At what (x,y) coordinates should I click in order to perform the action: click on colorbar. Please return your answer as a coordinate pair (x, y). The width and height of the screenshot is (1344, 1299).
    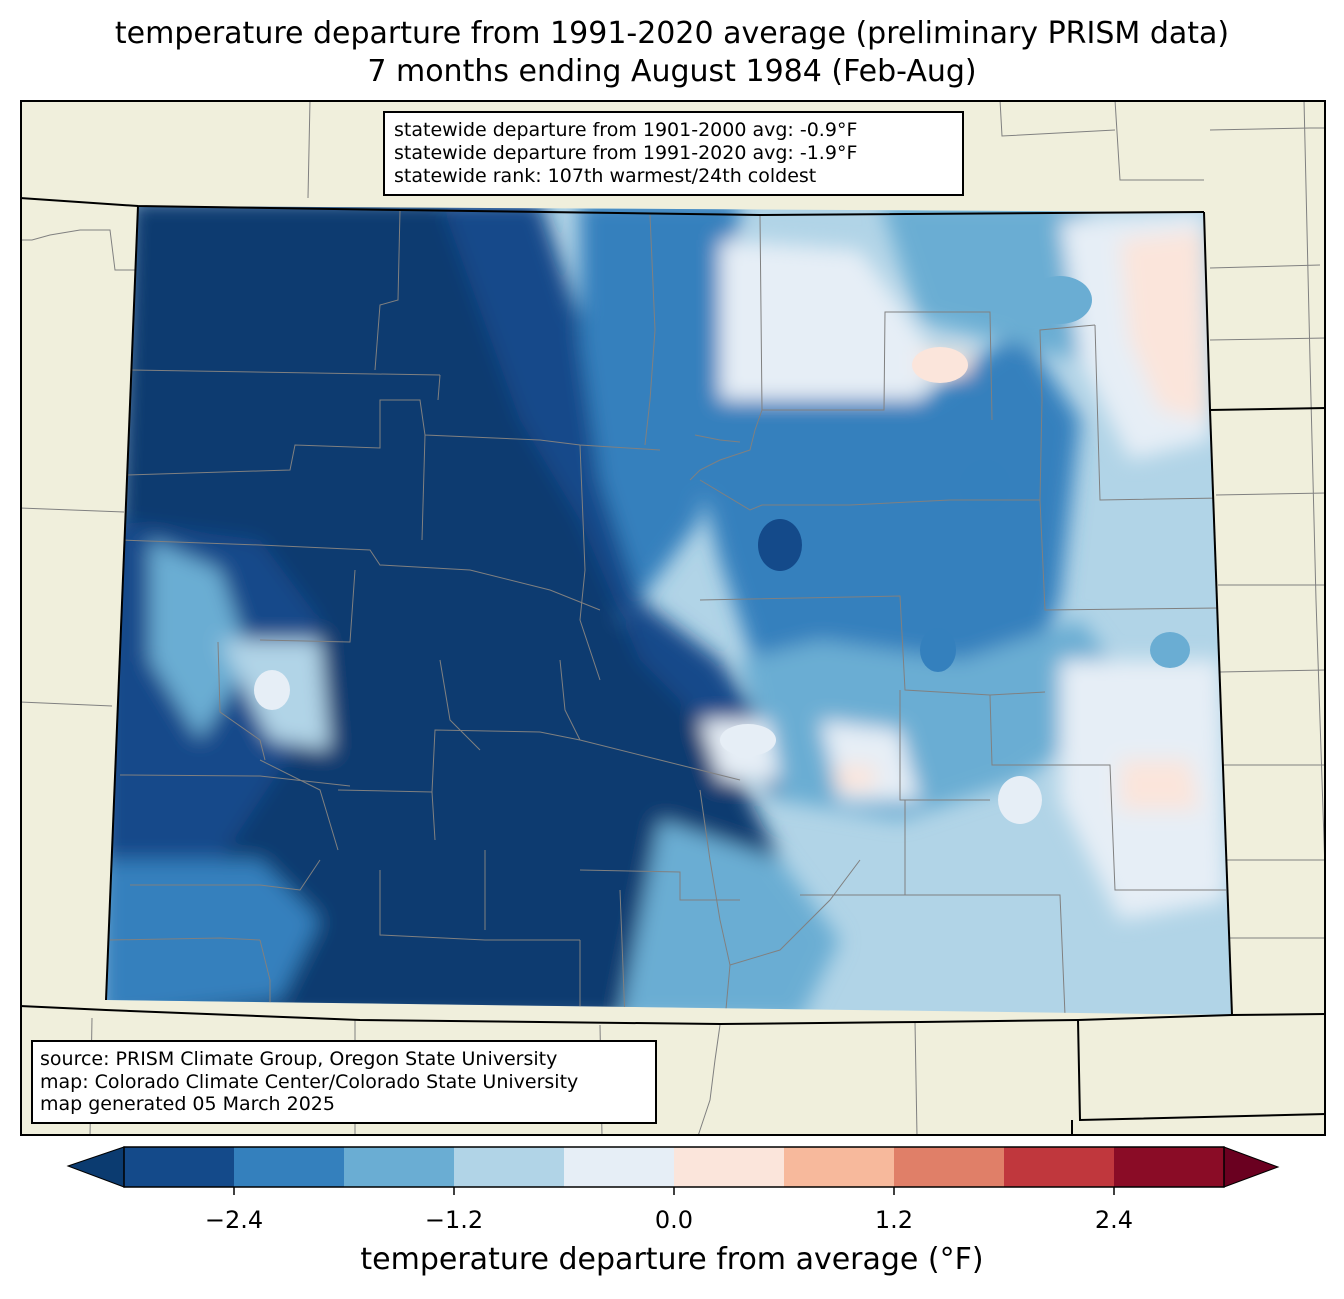
    Looking at the image, I should click on (673, 1170).